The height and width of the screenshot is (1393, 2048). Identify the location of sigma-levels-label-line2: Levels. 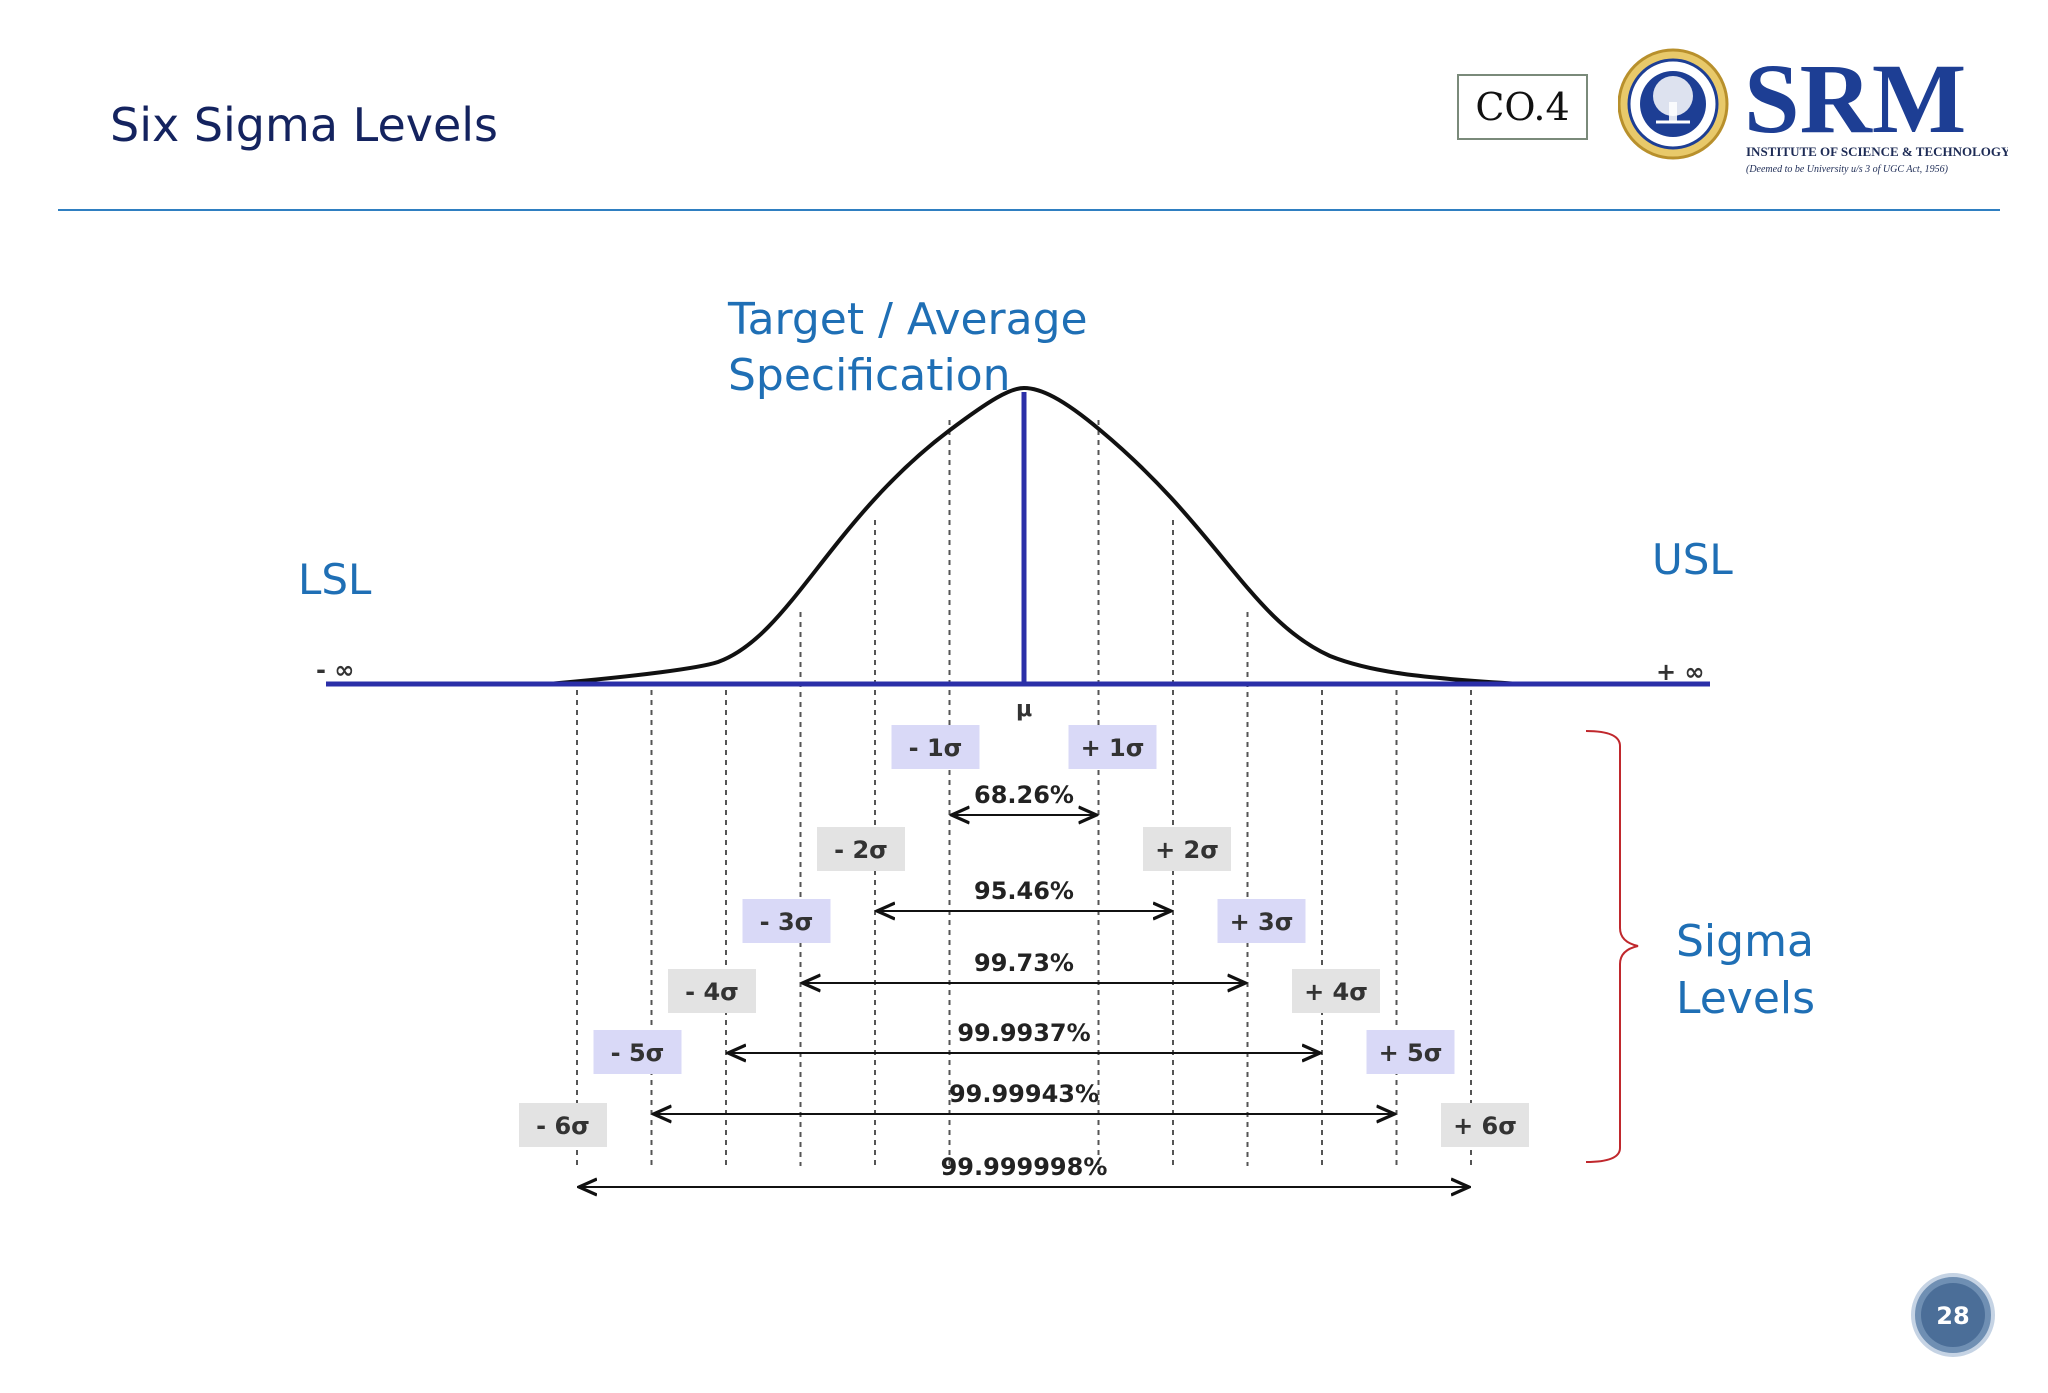
(1745, 998).